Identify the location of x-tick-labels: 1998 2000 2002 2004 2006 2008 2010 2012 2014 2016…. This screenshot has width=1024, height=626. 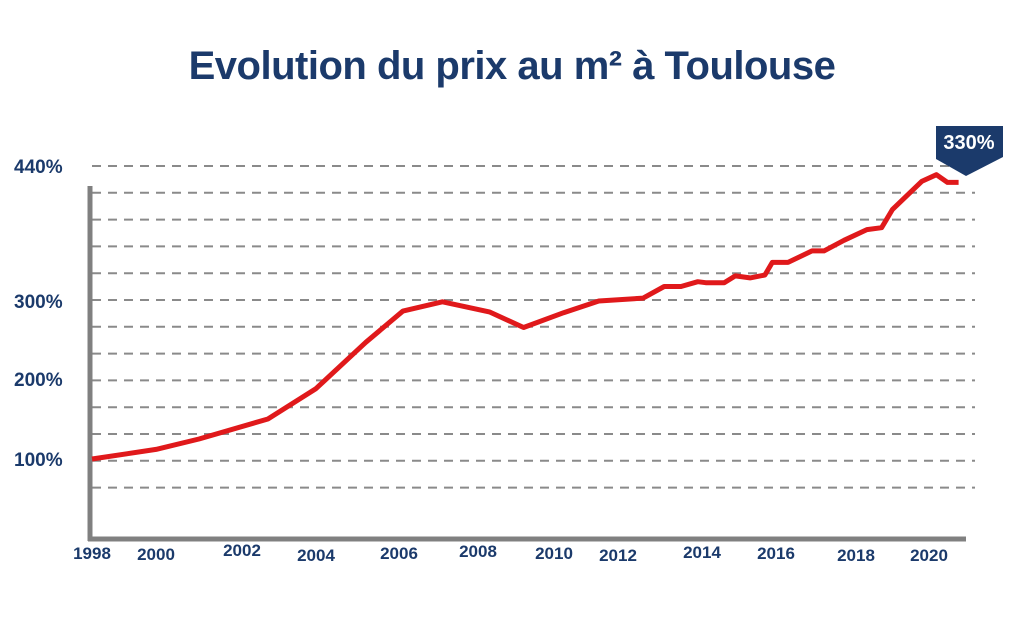
(510, 553).